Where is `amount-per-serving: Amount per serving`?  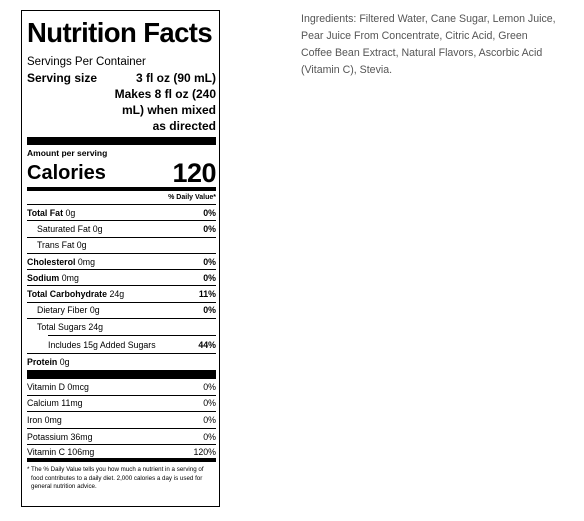
amount-per-serving: Amount per serving is located at coordinates (67, 153).